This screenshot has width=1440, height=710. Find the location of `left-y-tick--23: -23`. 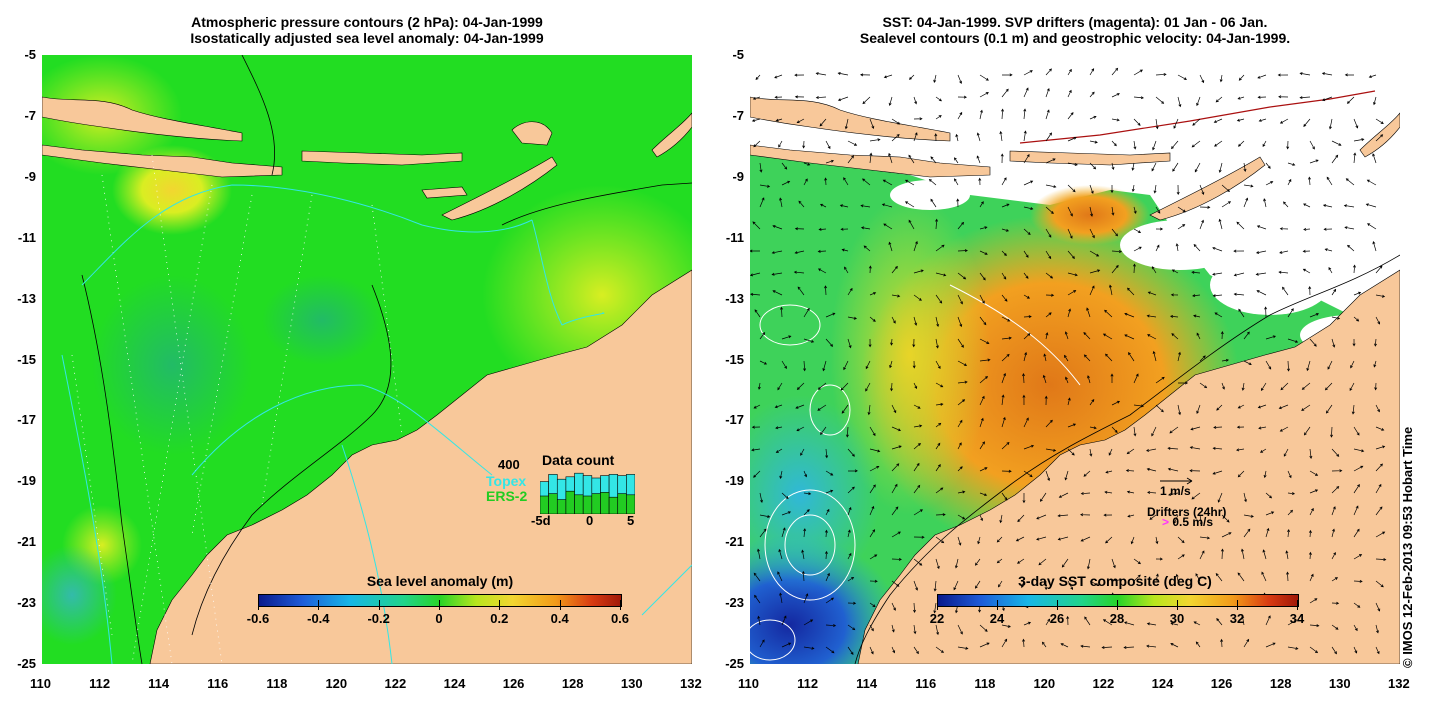

left-y-tick--23: -23 is located at coordinates (26, 603).